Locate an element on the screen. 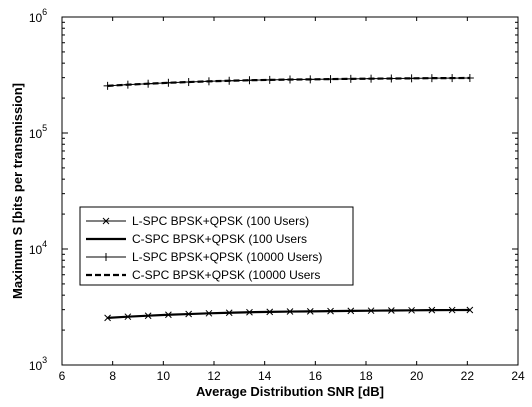  legend-label: L-SPC BPSK+QPSK (10000 Users) is located at coordinates (227, 257).